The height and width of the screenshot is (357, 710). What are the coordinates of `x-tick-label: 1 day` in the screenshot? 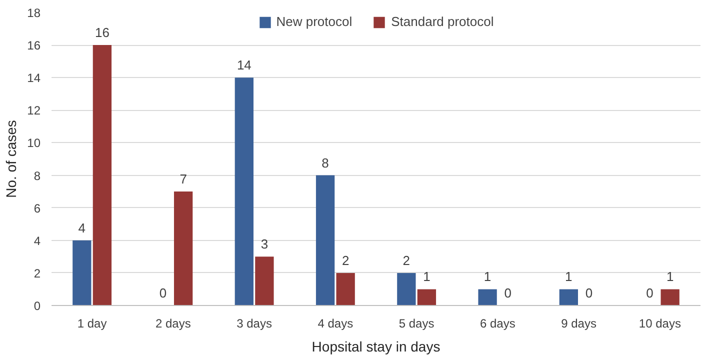 It's located at (92, 323).